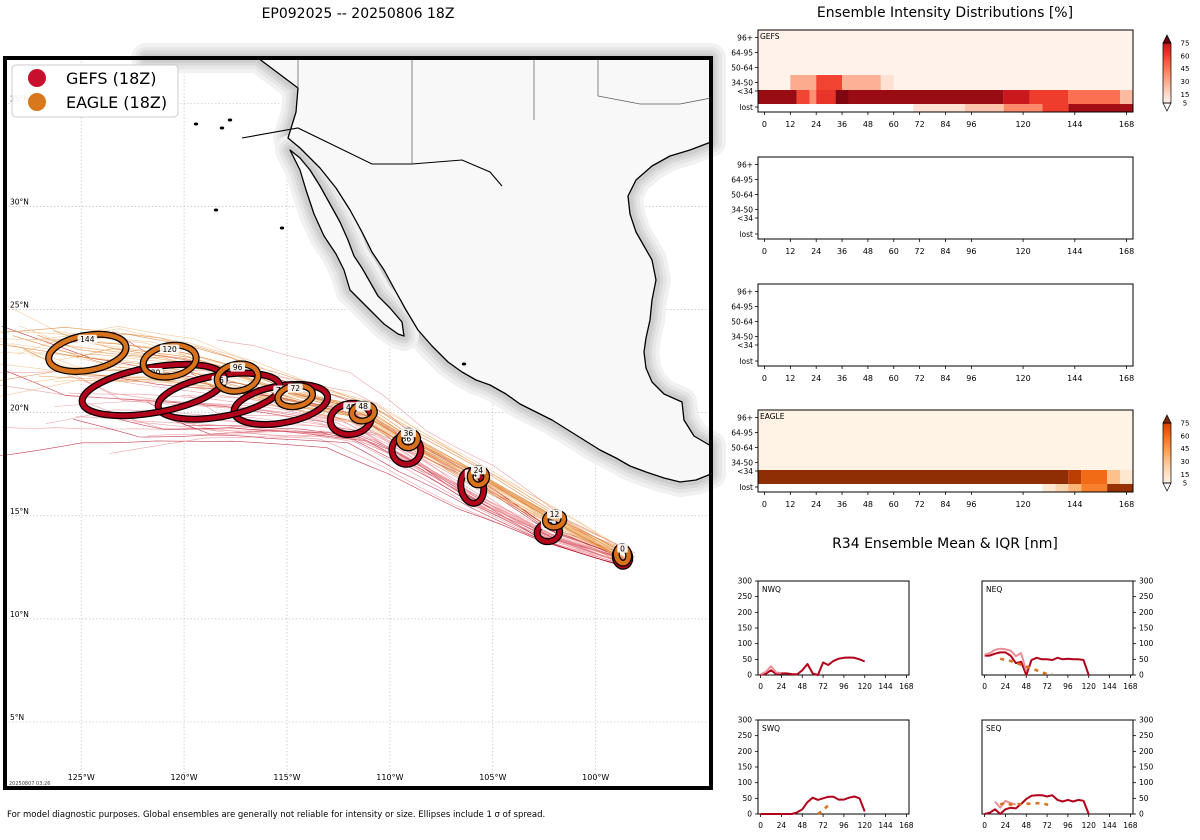  Describe the element at coordinates (742, 53) in the screenshot. I see `heatmap-ytick-label: 64-95` at that location.